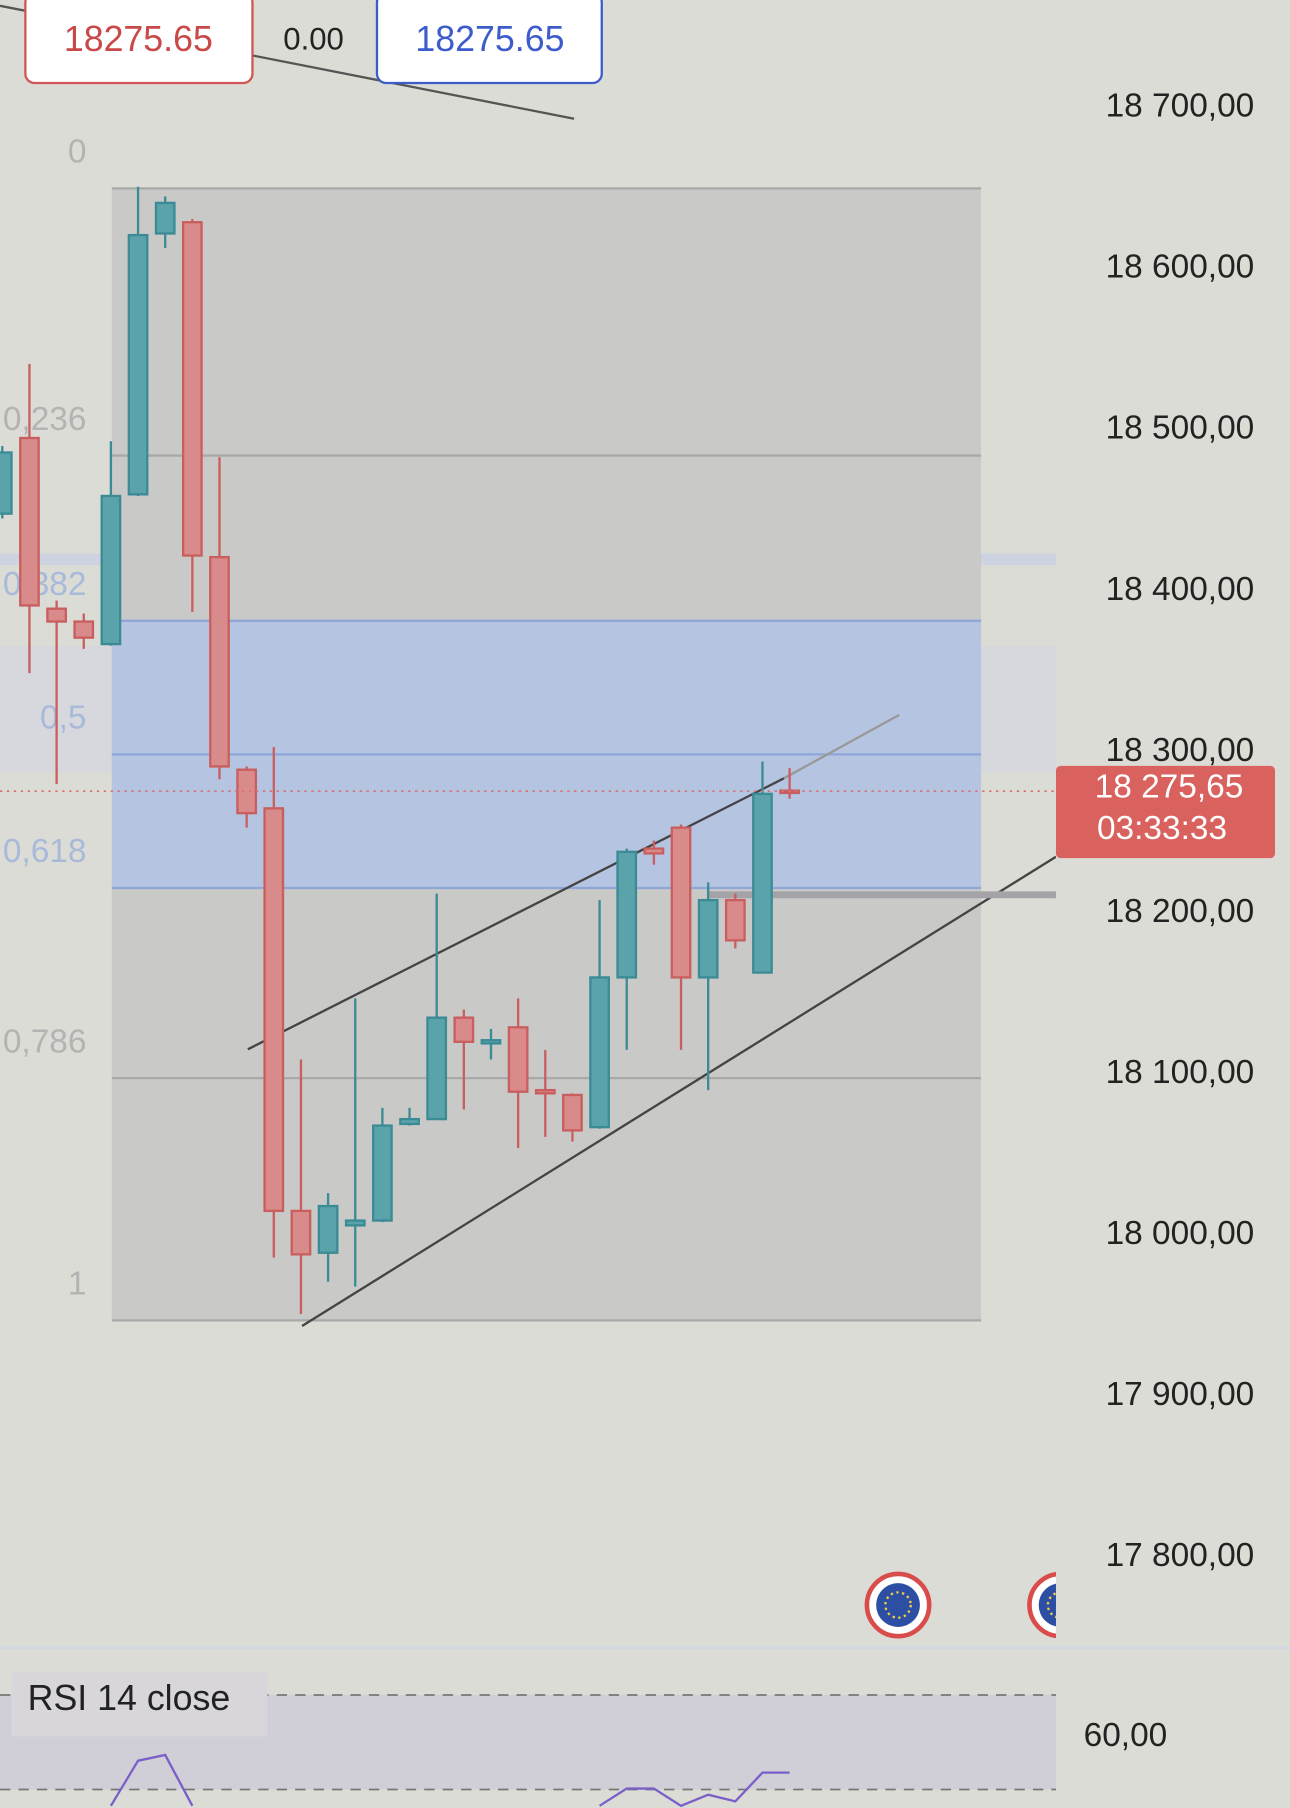  Describe the element at coordinates (45, 1041) in the screenshot. I see `fib-level-label: 0,786` at that location.